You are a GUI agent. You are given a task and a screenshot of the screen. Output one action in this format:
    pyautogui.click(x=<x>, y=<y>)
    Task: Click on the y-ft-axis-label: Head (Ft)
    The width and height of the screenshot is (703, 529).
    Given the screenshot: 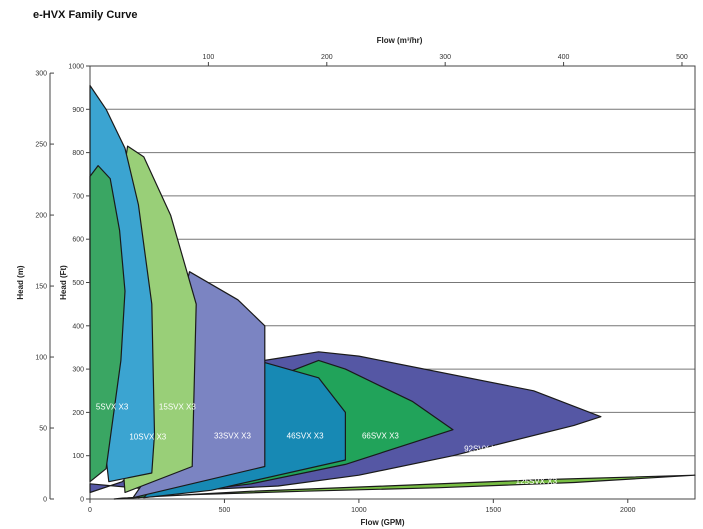 What is the action you would take?
    pyautogui.click(x=63, y=282)
    